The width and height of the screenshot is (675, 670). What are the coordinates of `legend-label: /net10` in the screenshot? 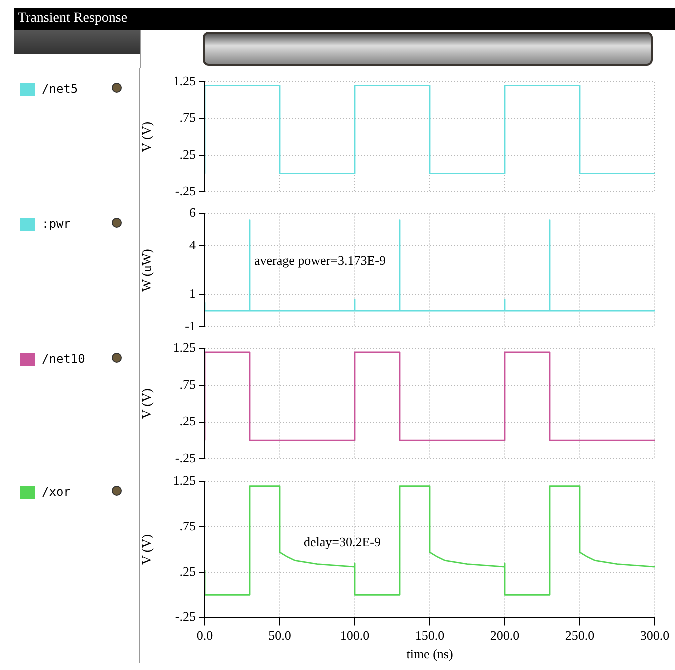 It's located at (64, 359).